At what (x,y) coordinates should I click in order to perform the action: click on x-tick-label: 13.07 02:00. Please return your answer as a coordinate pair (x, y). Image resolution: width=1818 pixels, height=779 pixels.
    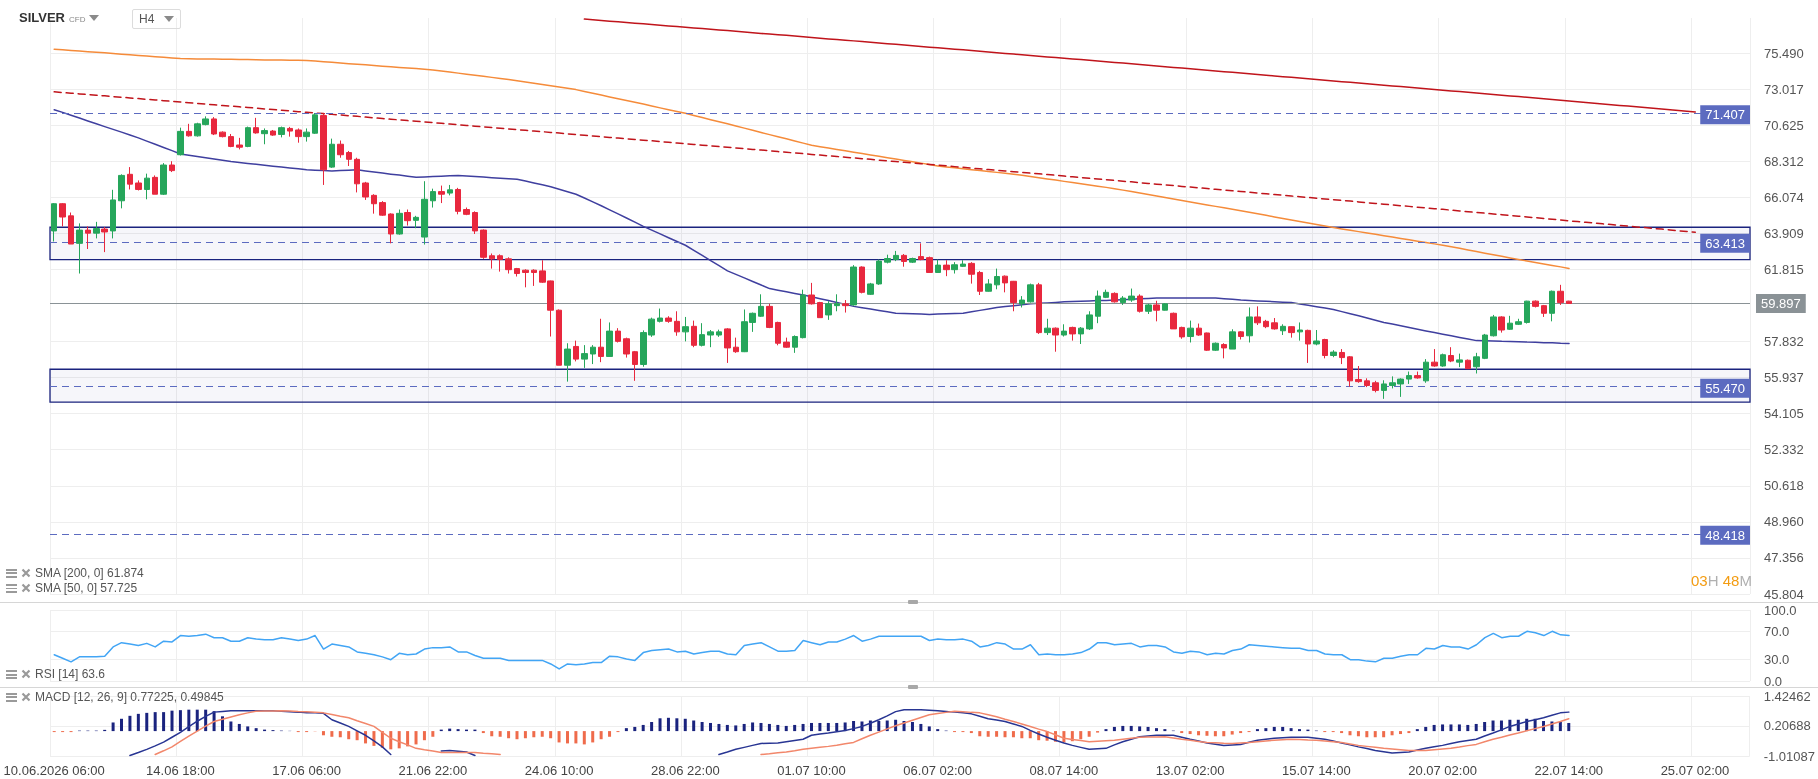
    Looking at the image, I should click on (1190, 770).